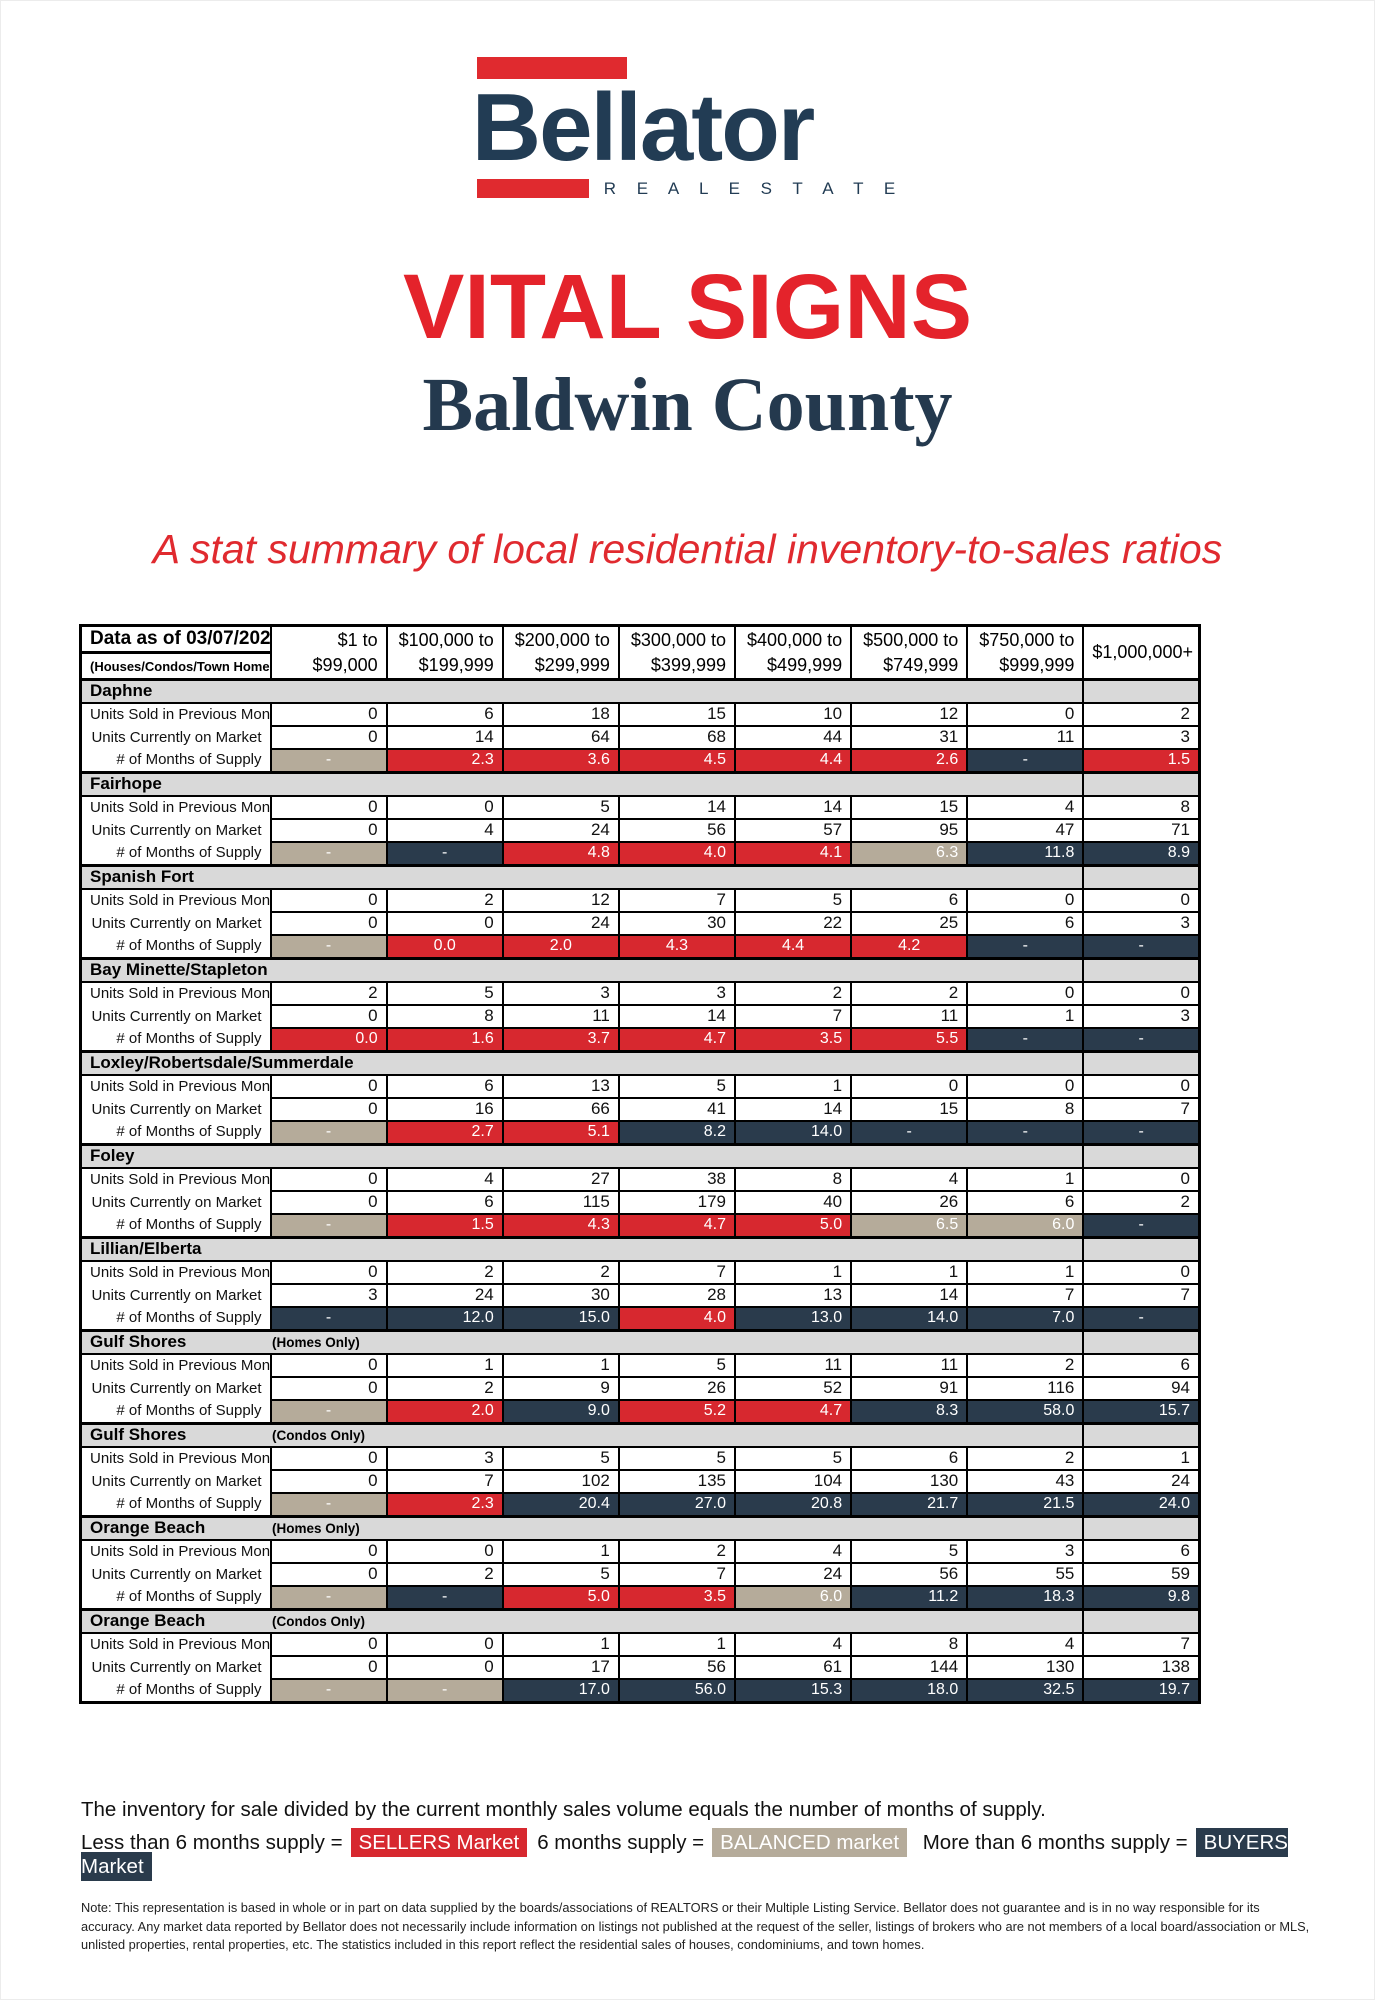 The image size is (1375, 2000). I want to click on price-column-header: $750,000 to $999,999, so click(1025, 652).